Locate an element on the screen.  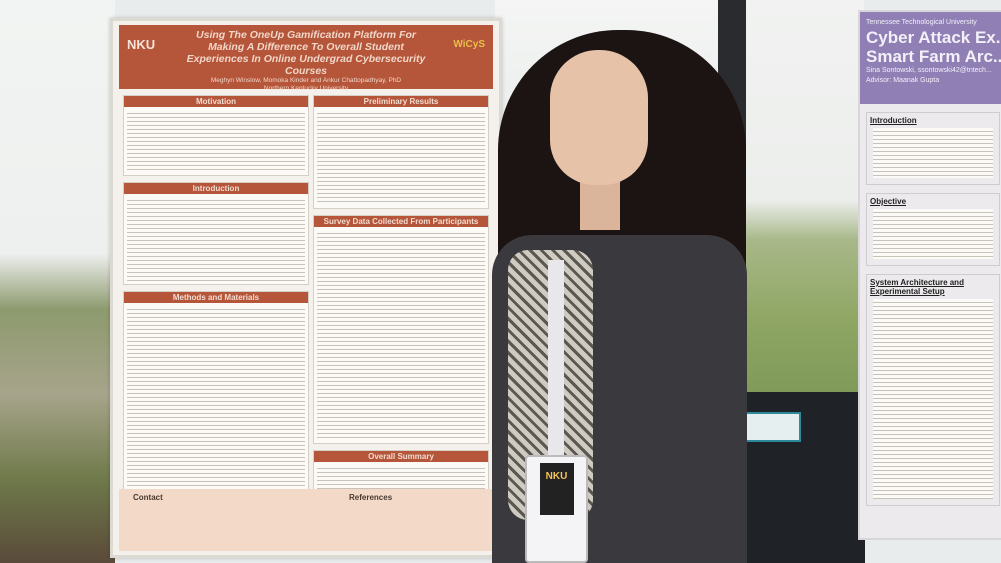
poster-section: Survey Data Collected From Participants is located at coordinates (401, 329).